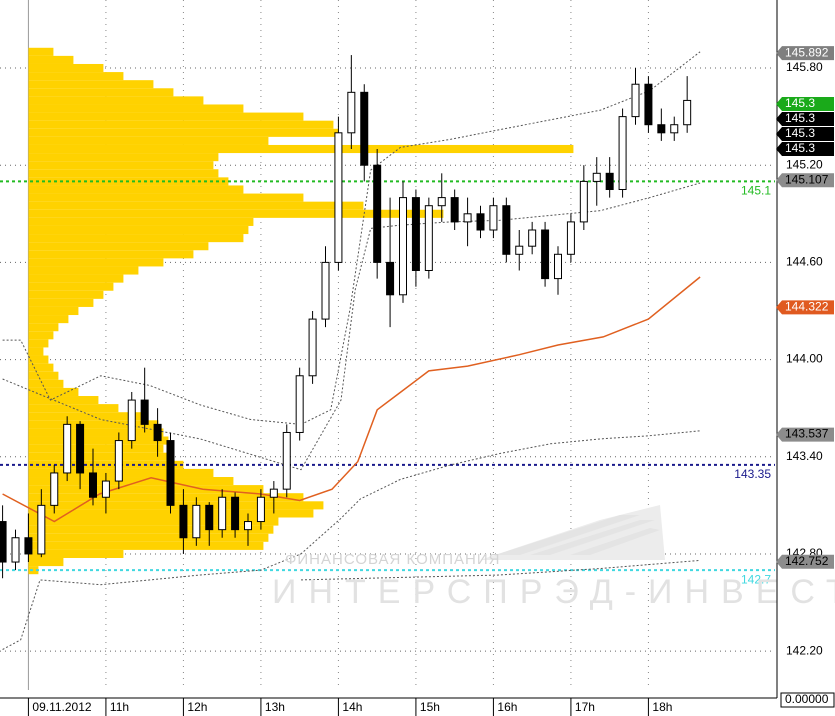 The width and height of the screenshot is (835, 716). Describe the element at coordinates (572, 532) in the screenshot. I see `watermark-logo` at that location.